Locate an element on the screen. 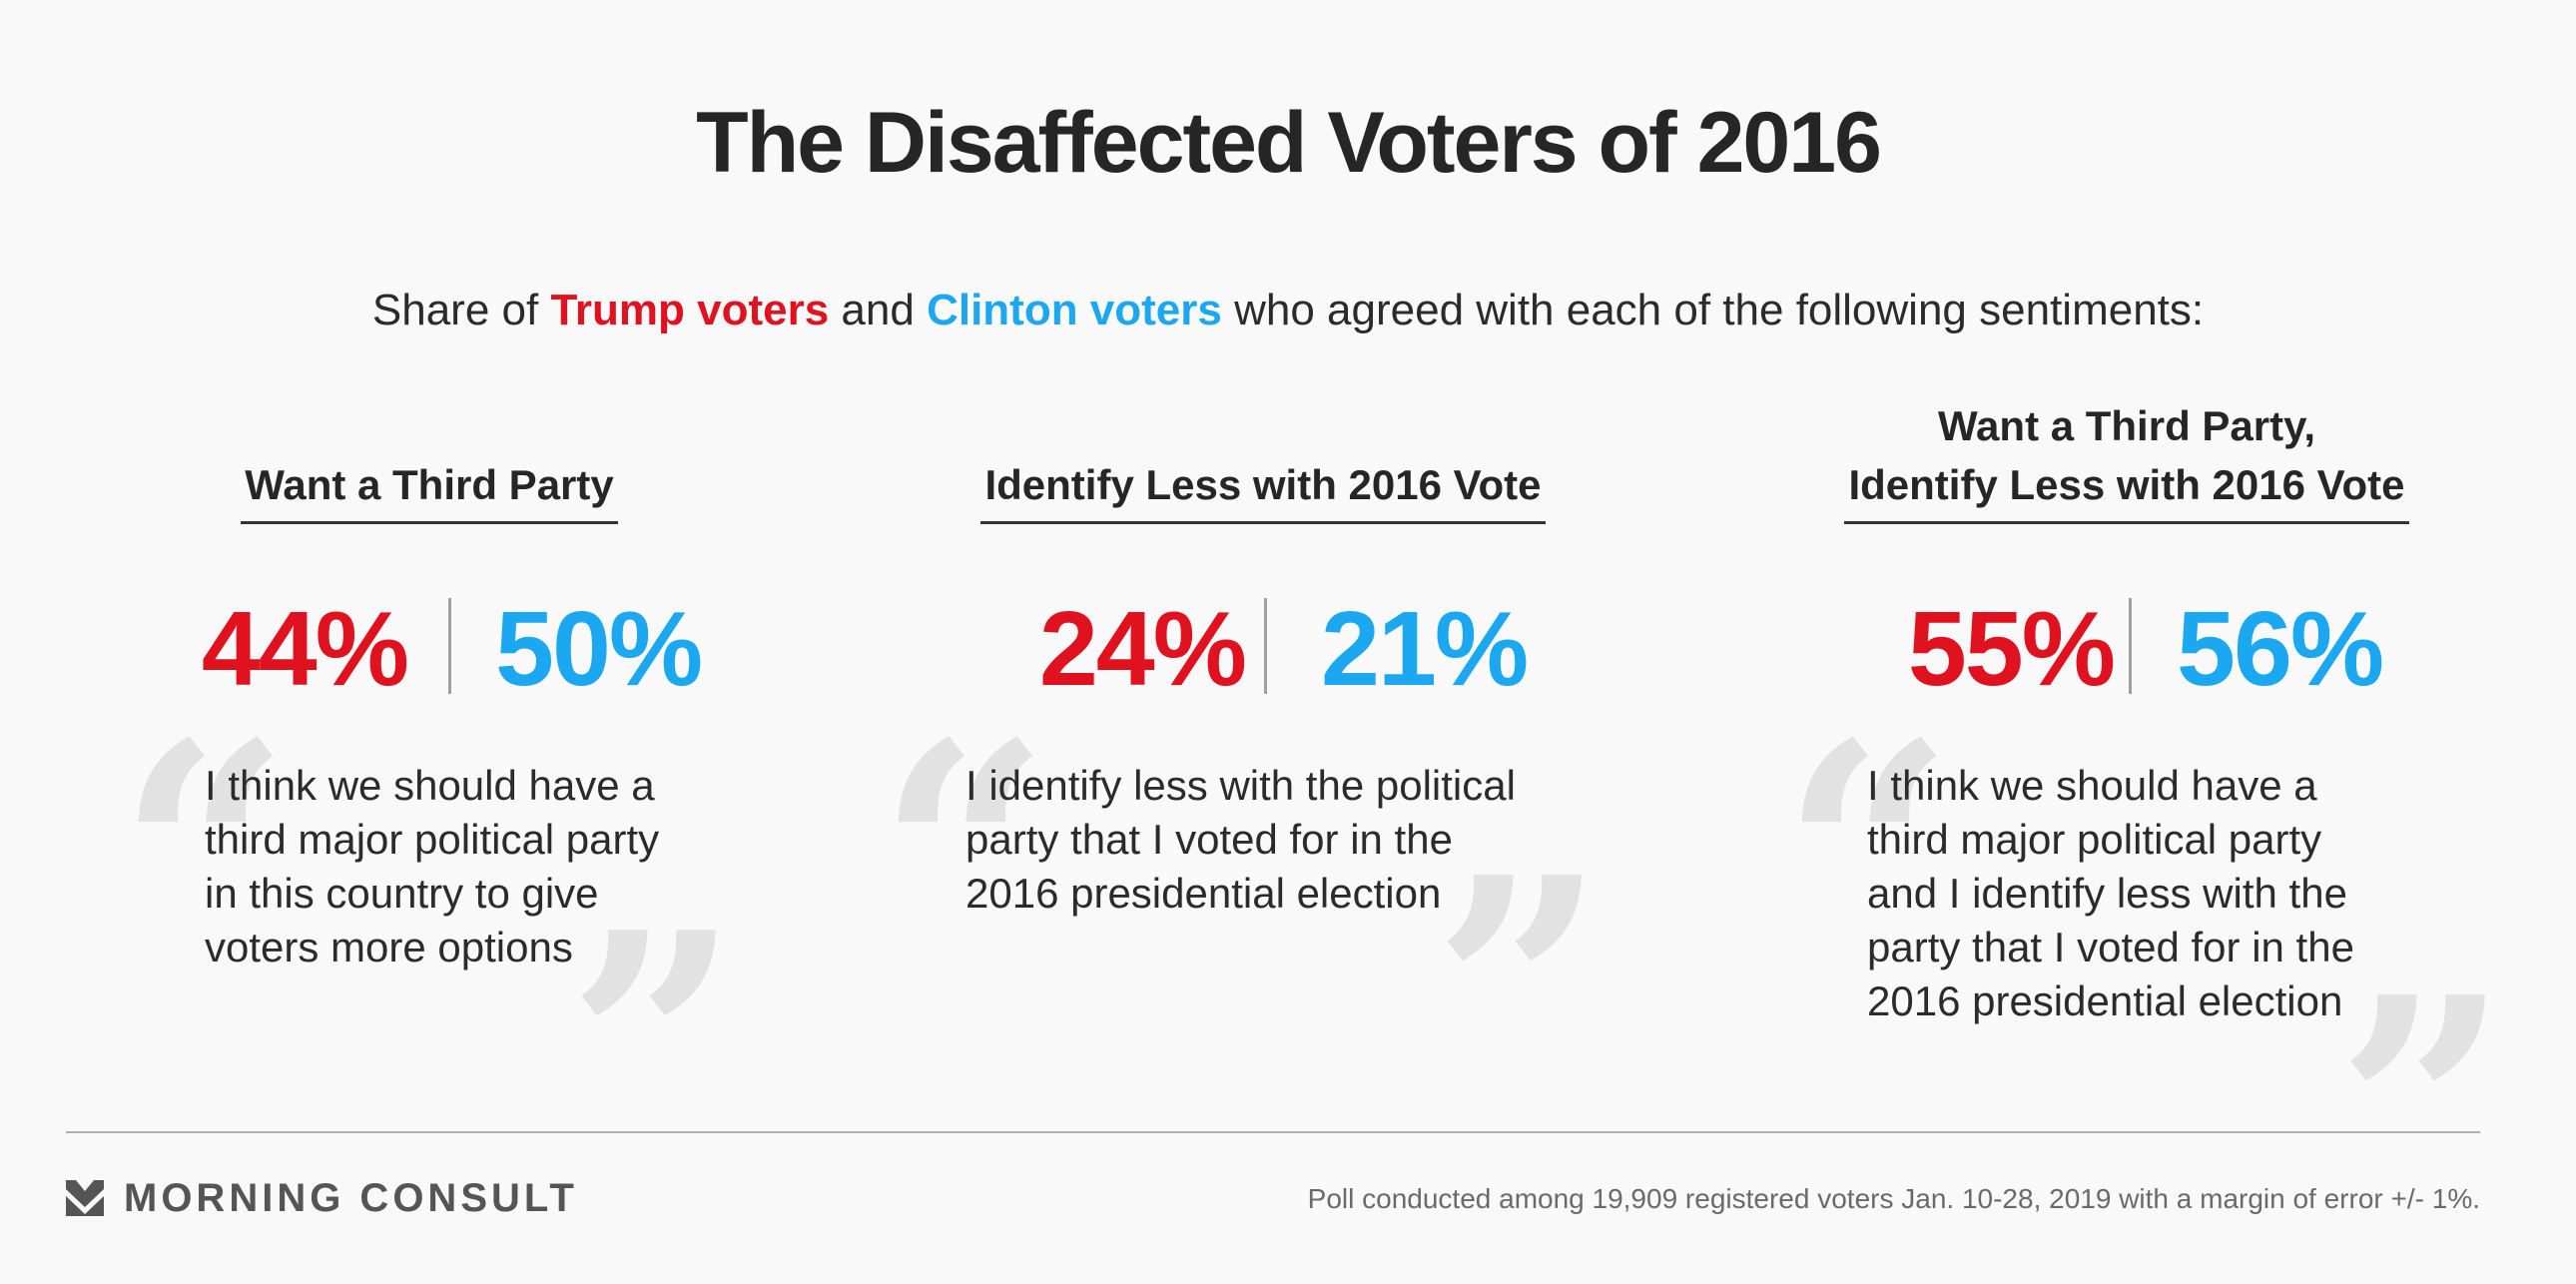 The height and width of the screenshot is (1284, 2576). footer-divider is located at coordinates (1273, 1132).